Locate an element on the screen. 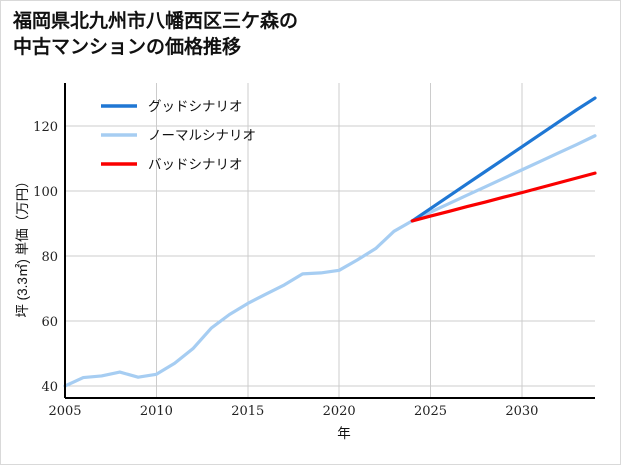  x-tick-label: 2030 is located at coordinates (521, 411).